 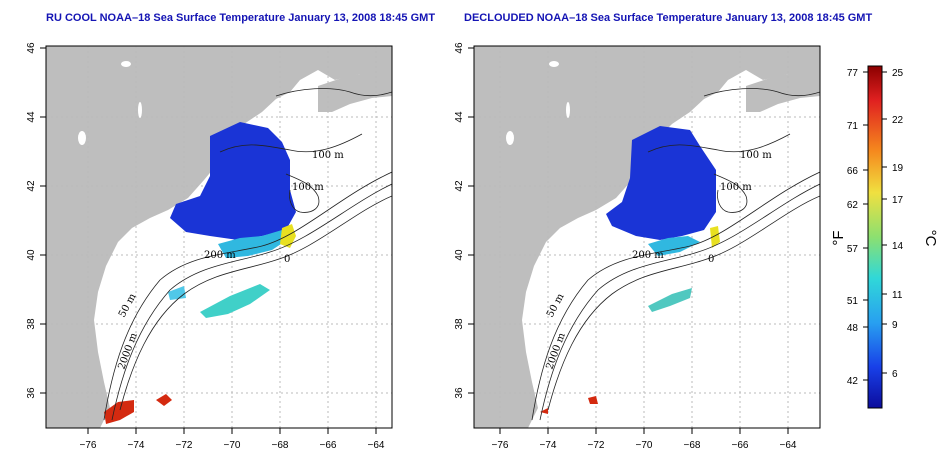 I want to click on fahrenheit-tick: 71, so click(x=853, y=126).